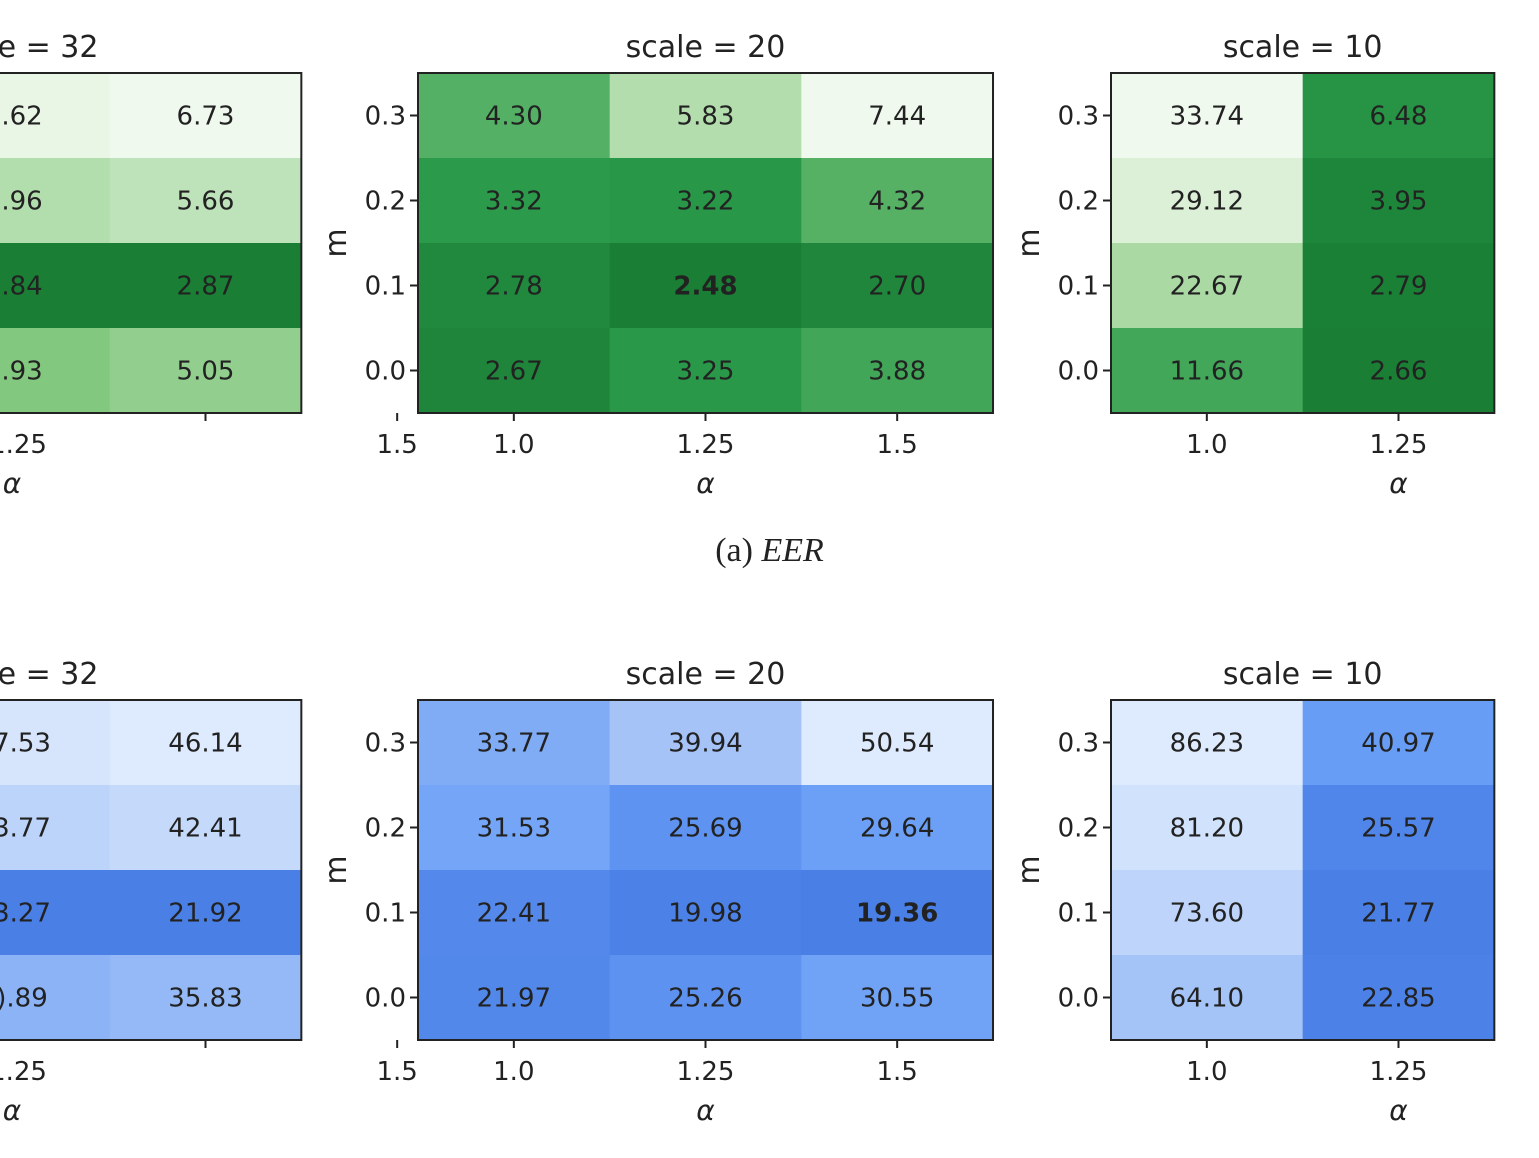  Describe the element at coordinates (1206, 445) in the screenshot. I see `x-tick-label: 1.0` at that location.